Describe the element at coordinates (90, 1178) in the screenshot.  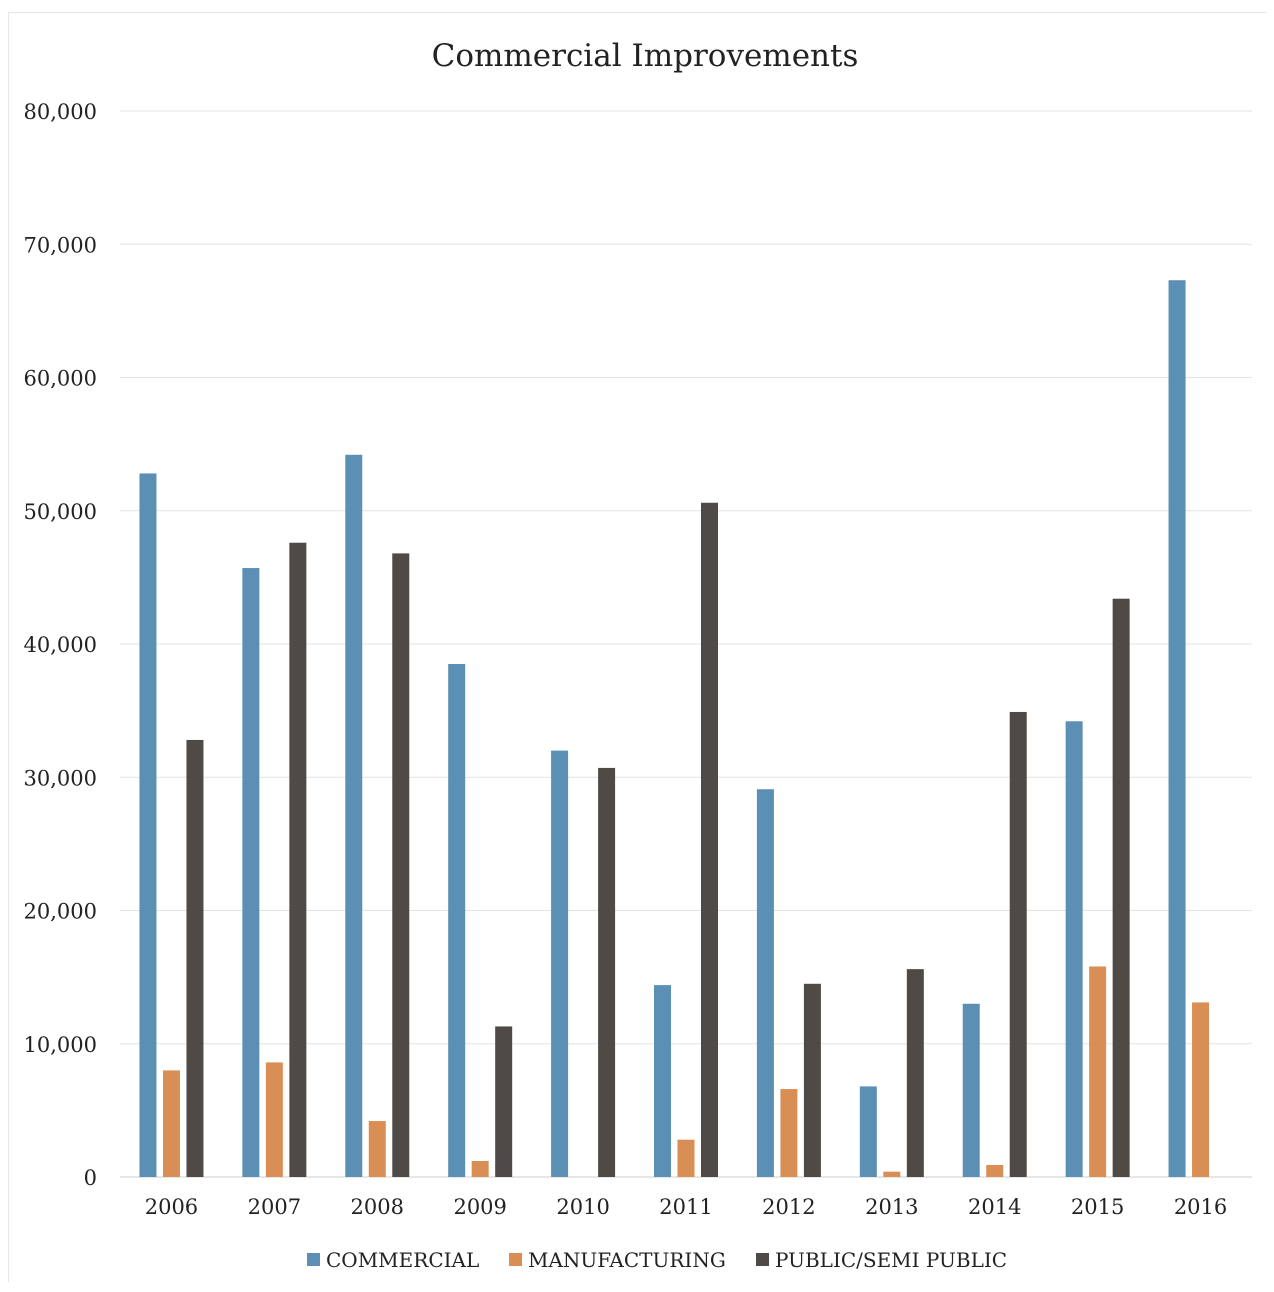
I see `y-tick-label: 0` at that location.